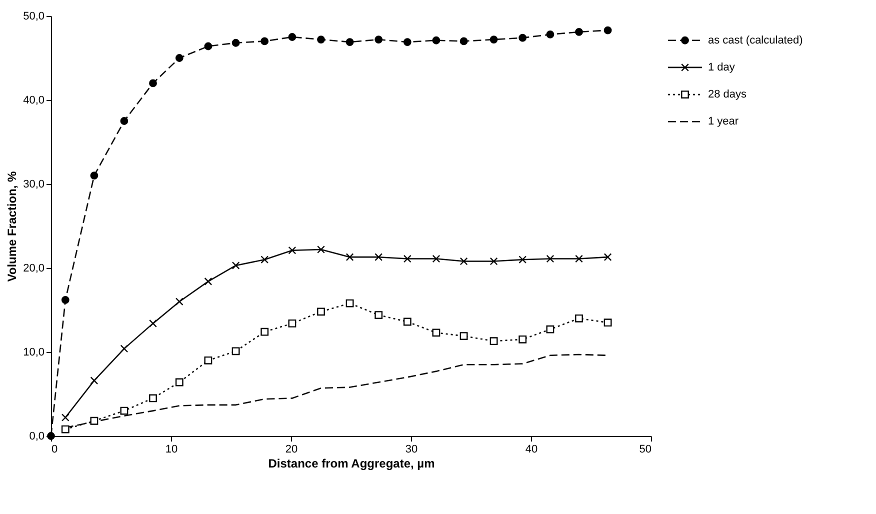  Describe the element at coordinates (722, 67) in the screenshot. I see `legend-label: 1 day` at that location.